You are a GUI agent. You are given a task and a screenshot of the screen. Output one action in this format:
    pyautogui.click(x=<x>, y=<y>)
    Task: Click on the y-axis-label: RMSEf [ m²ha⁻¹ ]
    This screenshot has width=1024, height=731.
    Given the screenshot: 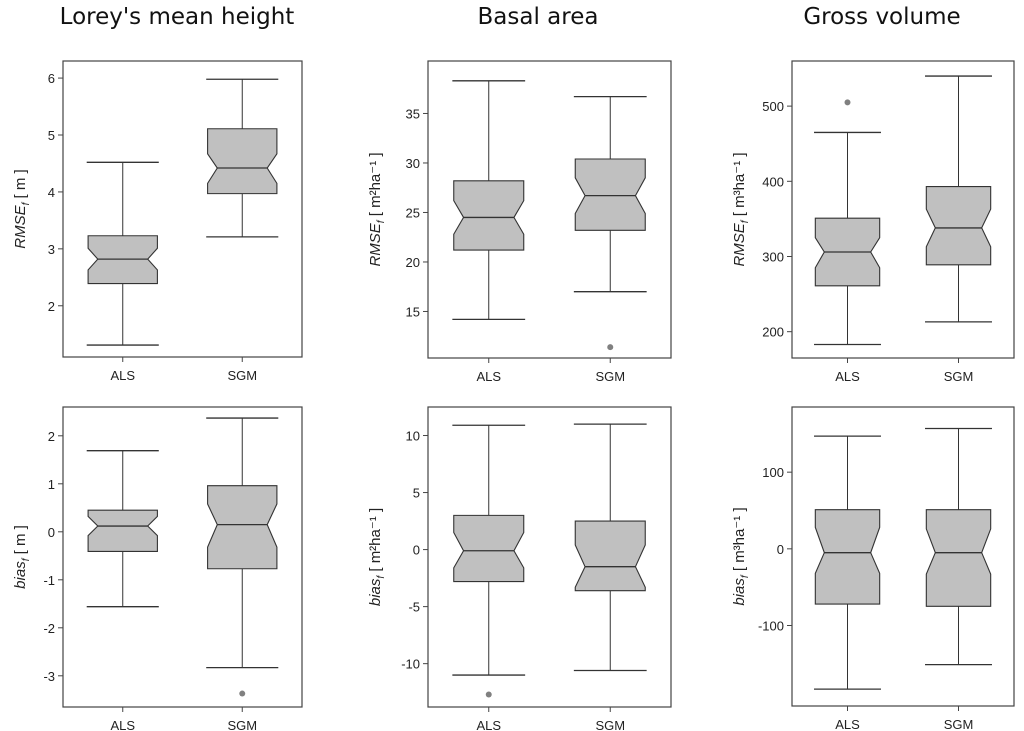 What is the action you would take?
    pyautogui.click(x=377, y=209)
    